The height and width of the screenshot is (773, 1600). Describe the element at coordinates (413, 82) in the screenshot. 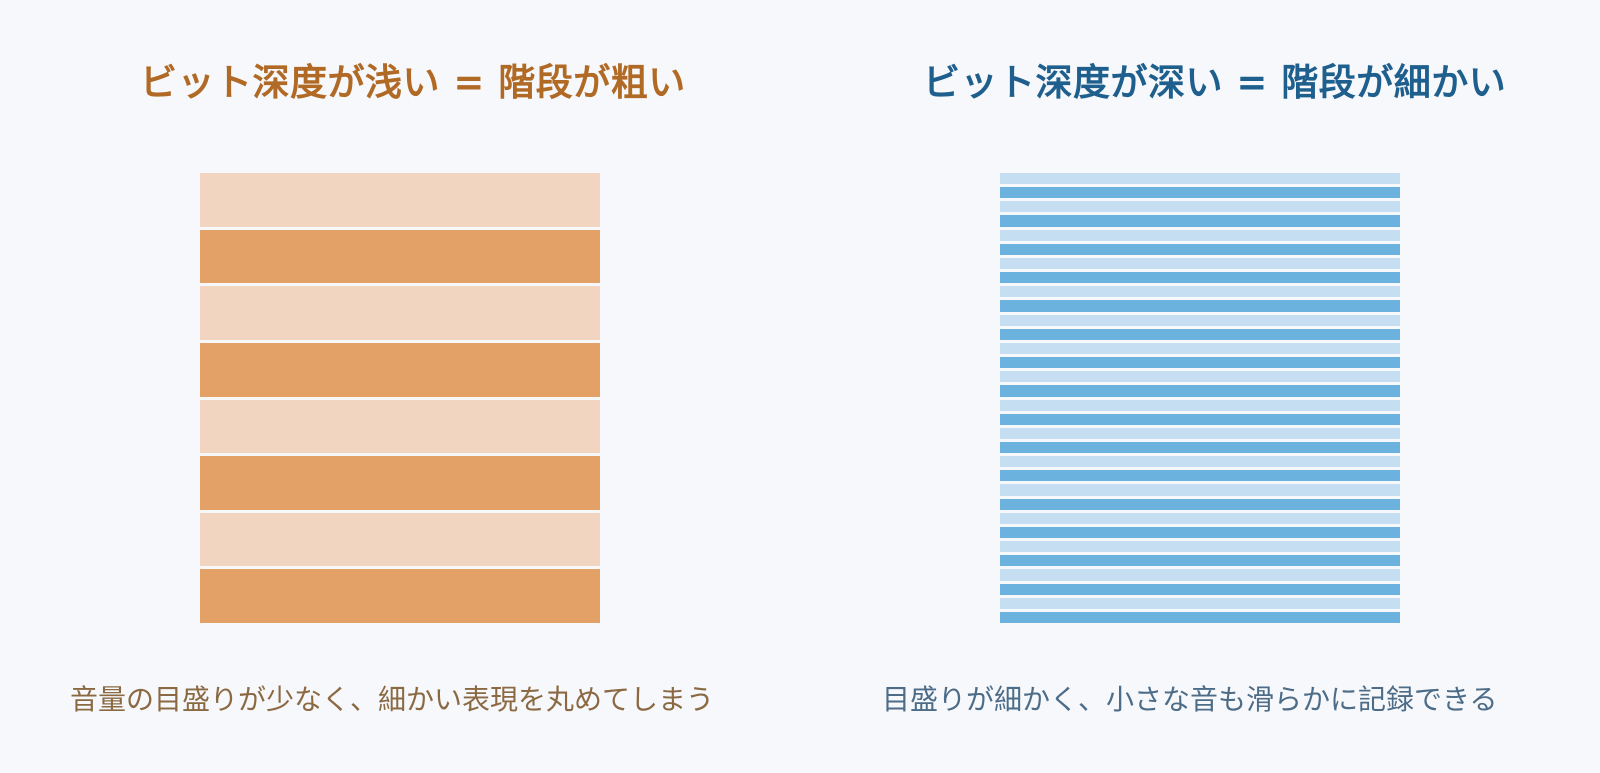

I see `coarse-steps-title: ビット深度が浅い = 階段が粗い` at that location.